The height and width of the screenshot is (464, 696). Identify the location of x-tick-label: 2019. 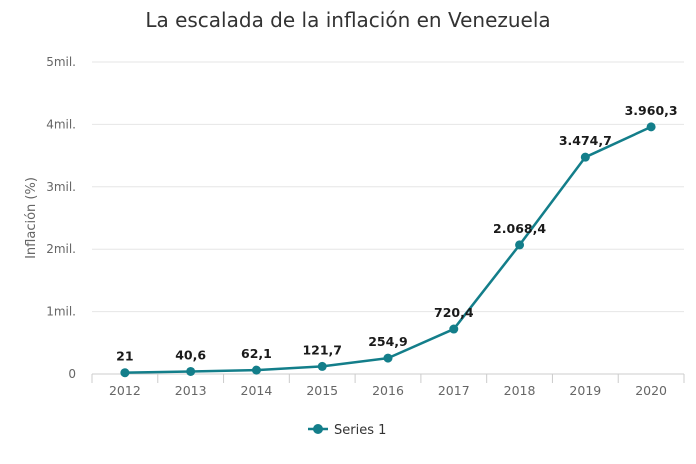
(585, 390).